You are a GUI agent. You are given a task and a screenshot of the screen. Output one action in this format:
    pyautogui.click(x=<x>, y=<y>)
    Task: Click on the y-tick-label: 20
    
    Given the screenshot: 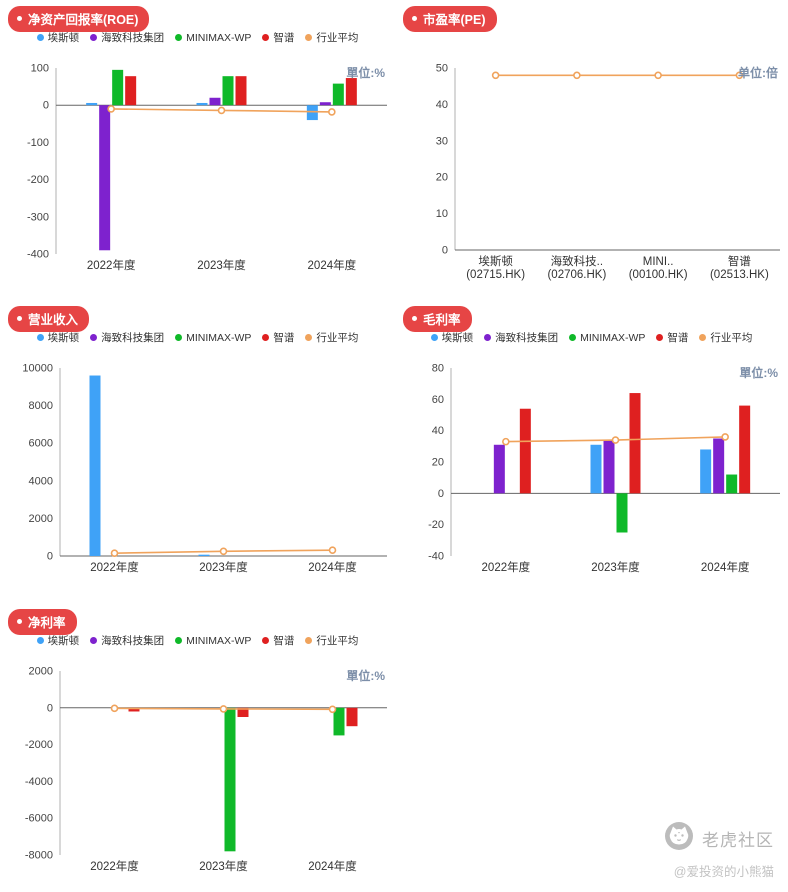 What is the action you would take?
    pyautogui.click(x=438, y=463)
    